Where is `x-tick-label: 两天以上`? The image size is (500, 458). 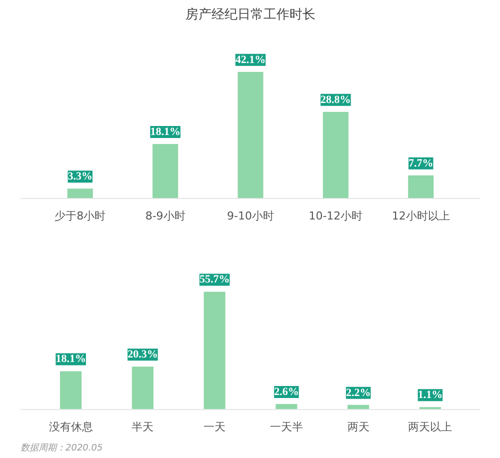 x-tick-label: 两天以上 is located at coordinates (430, 427).